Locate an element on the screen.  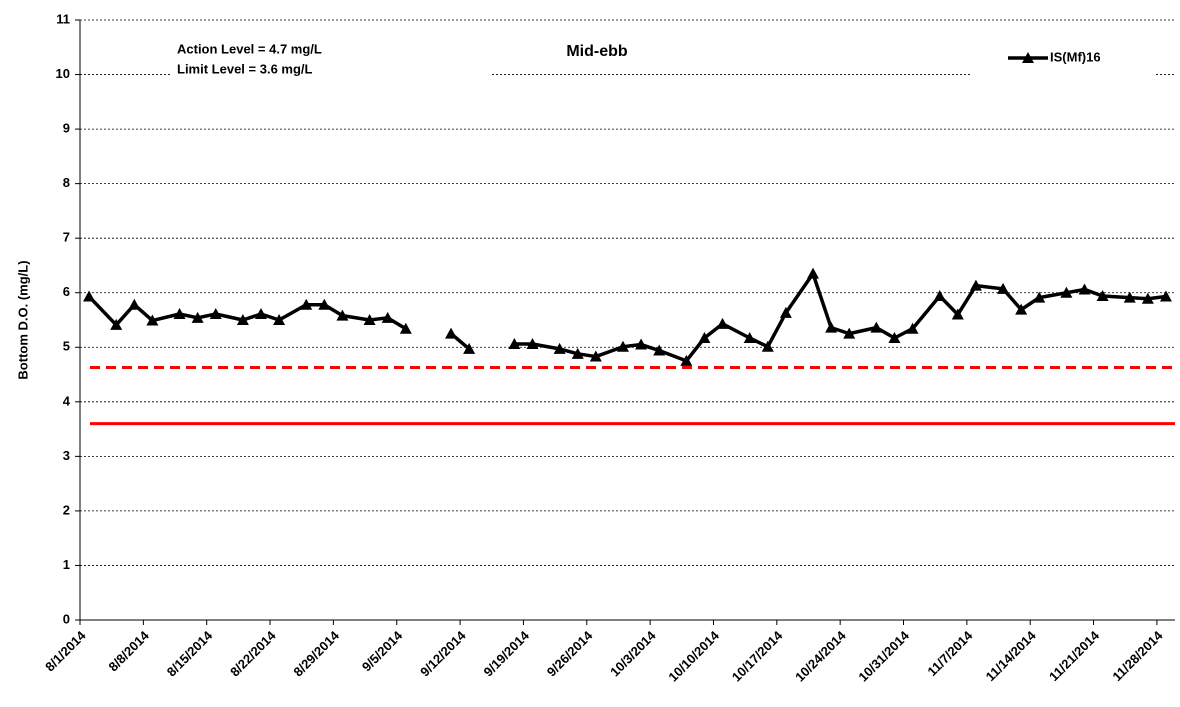
legend-label: IS(Mf)16 is located at coordinates (1075, 56).